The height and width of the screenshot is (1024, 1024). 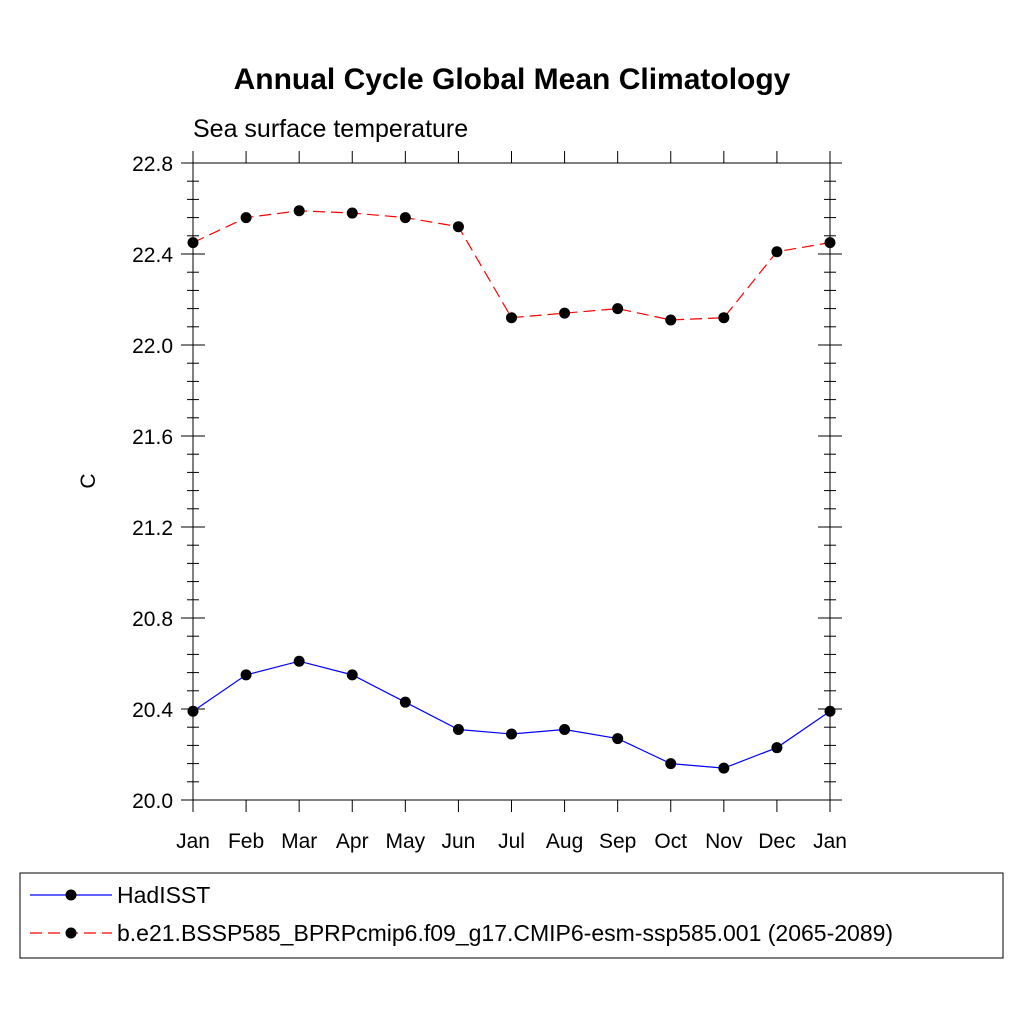 What do you see at coordinates (71, 895) in the screenshot?
I see `legend-marker-hadisst` at bounding box center [71, 895].